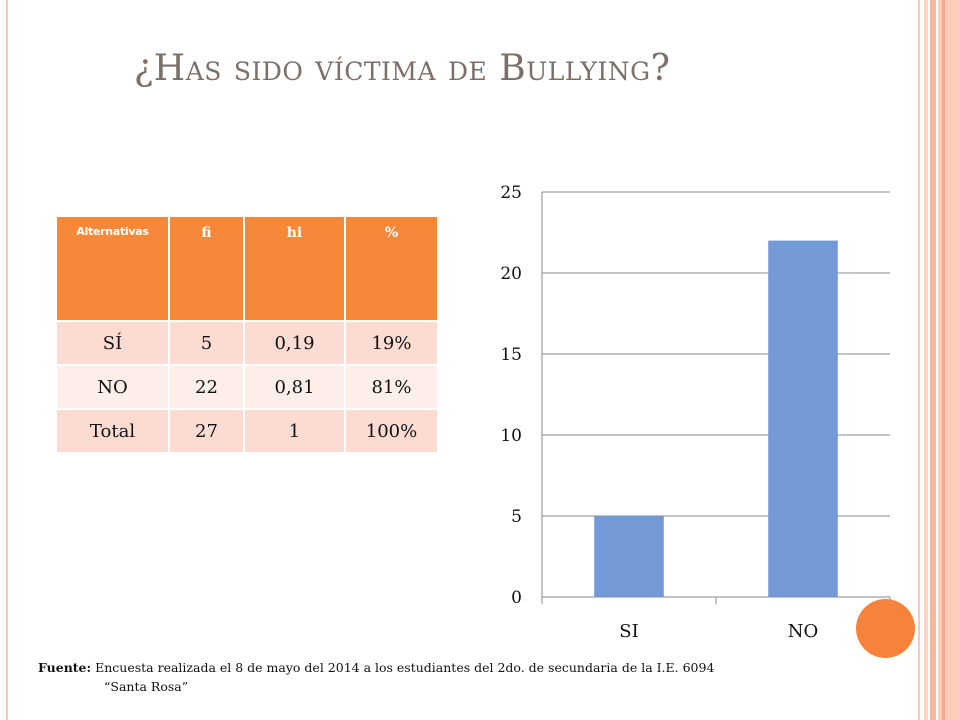 The image size is (960, 720). What do you see at coordinates (402, 68) in the screenshot?
I see `slide-title: ¿Has sido víctima de Bullying?` at bounding box center [402, 68].